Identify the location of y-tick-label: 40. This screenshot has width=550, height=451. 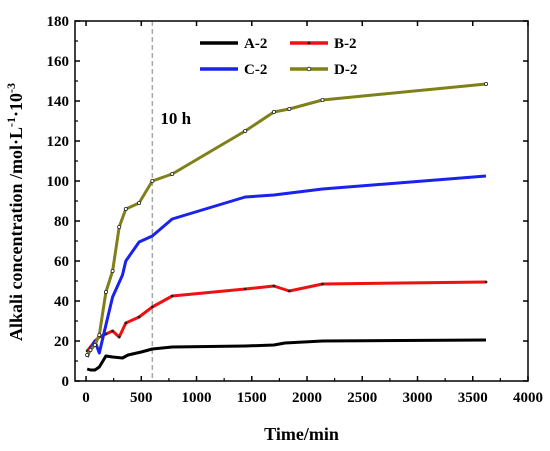
(61, 302).